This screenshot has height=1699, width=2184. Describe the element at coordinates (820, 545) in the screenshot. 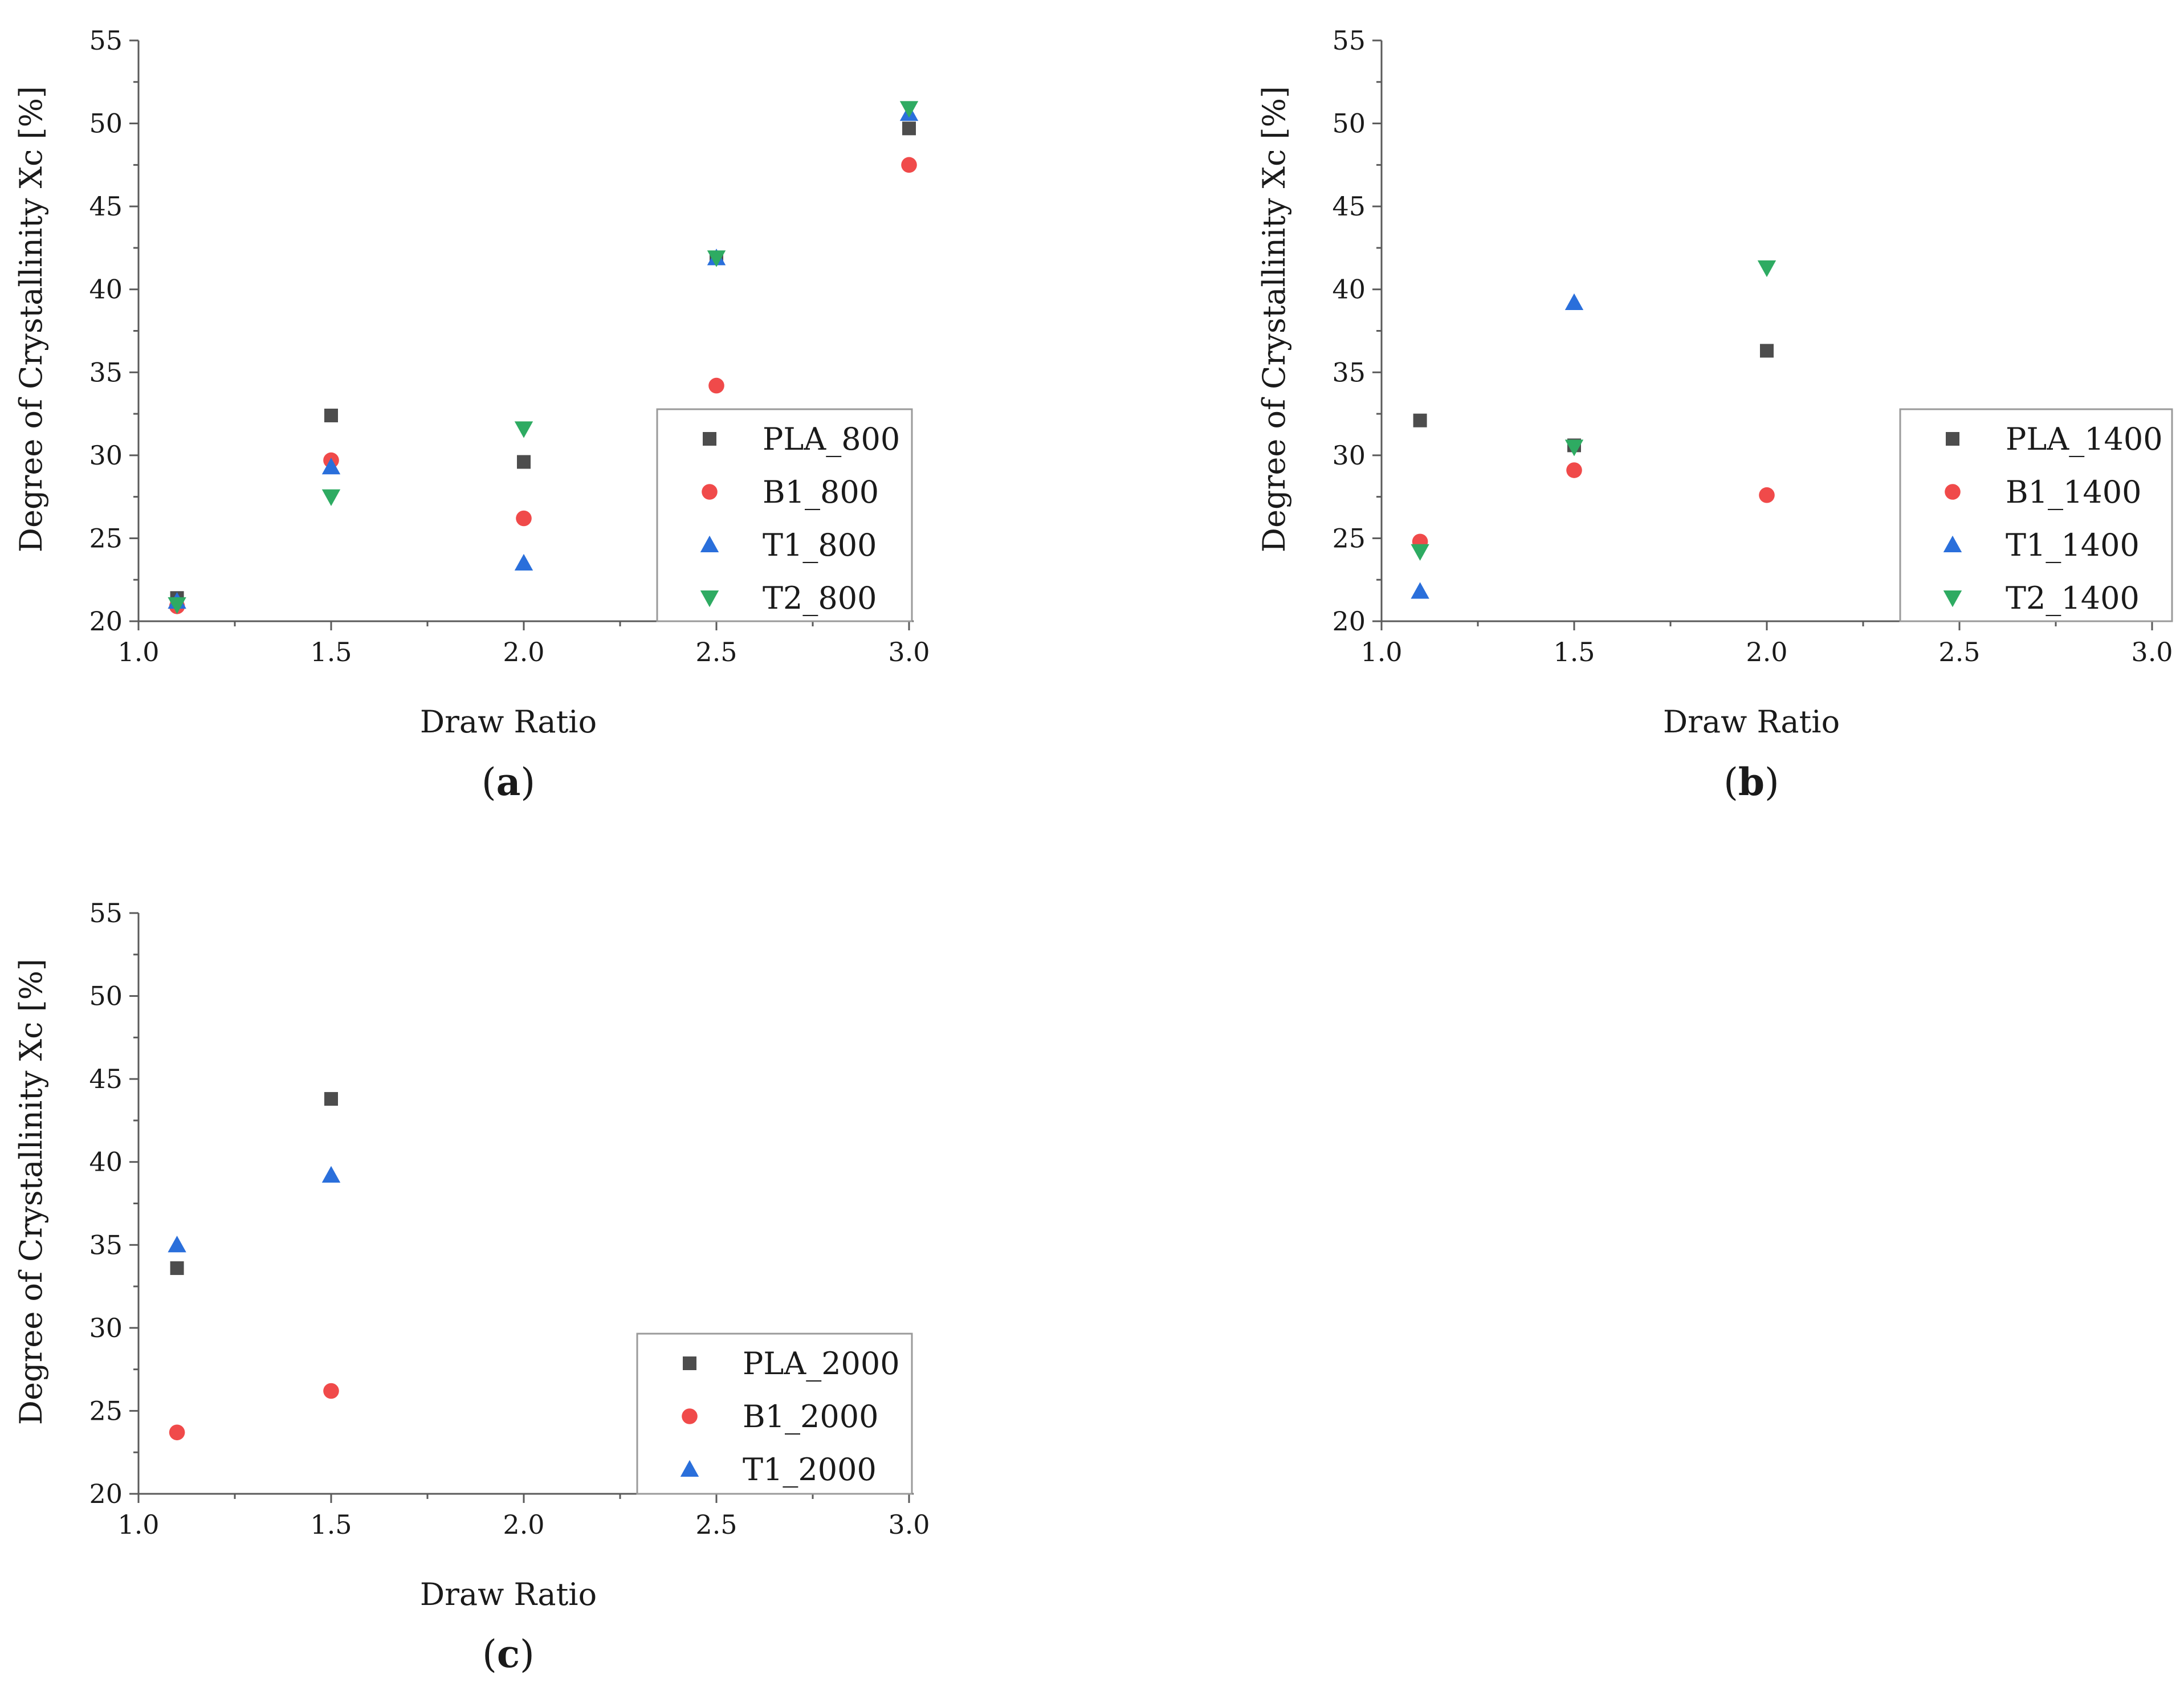

I see `legend-label: T1_800` at that location.